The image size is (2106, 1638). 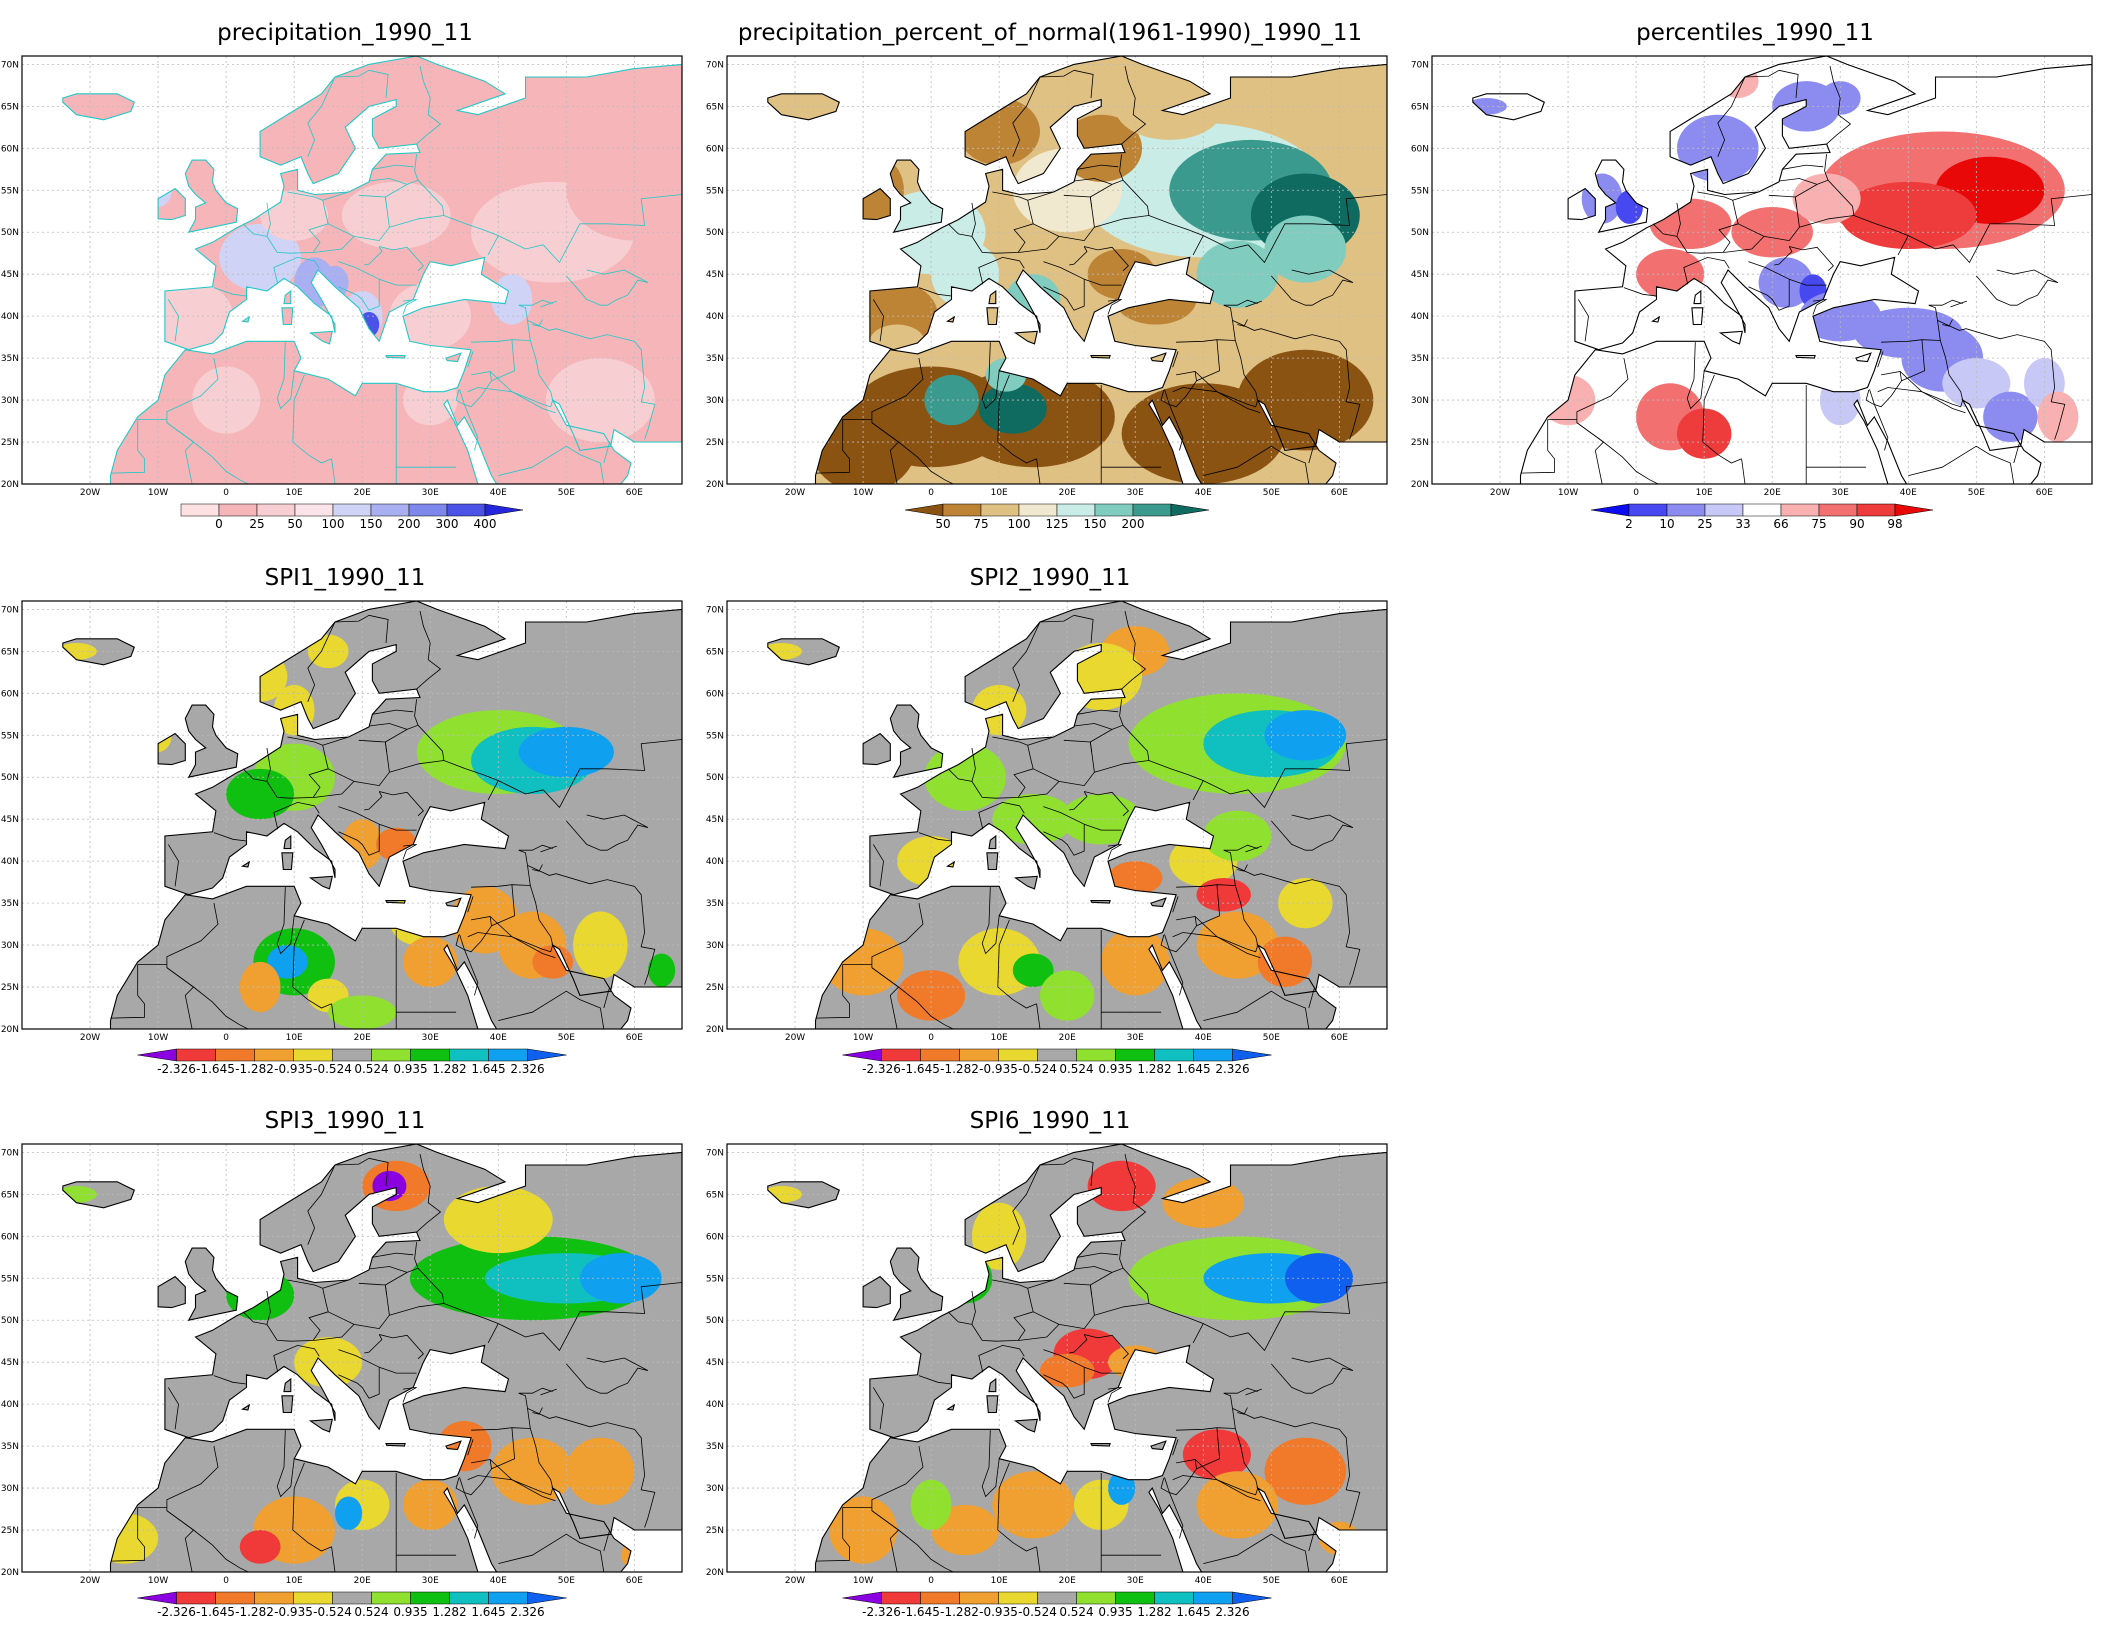 I want to click on lon-label: 10E, so click(x=294, y=1038).